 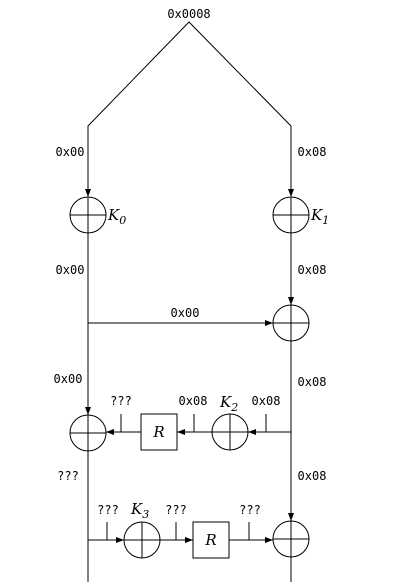 I want to click on round-function-label-1: R, so click(x=158, y=432).